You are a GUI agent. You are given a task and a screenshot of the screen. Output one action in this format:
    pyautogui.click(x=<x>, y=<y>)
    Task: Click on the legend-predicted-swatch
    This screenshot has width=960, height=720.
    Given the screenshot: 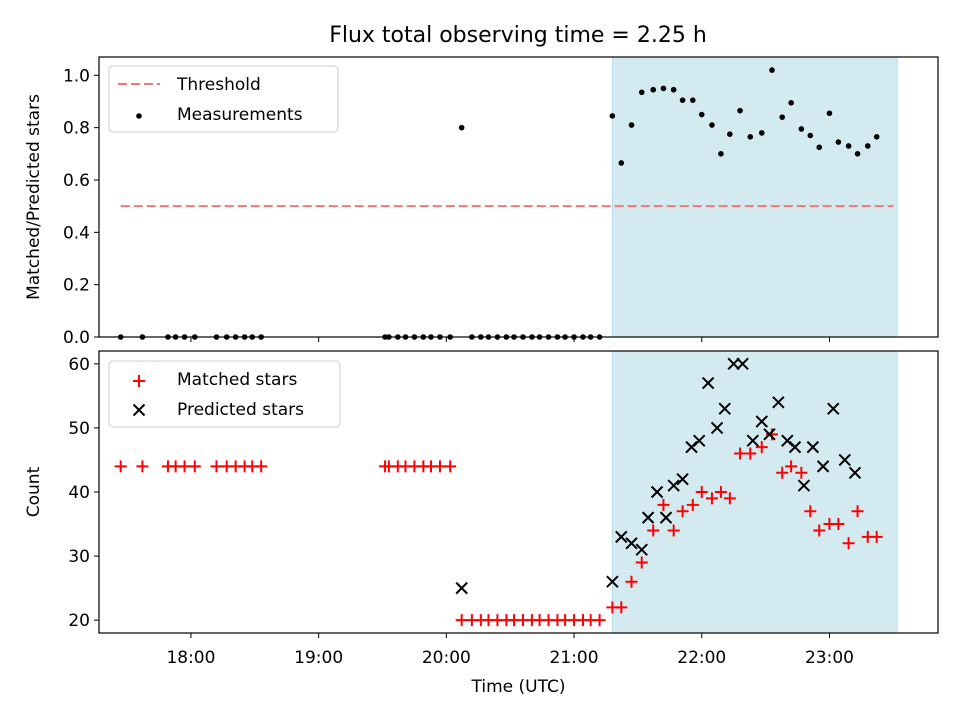 What is the action you would take?
    pyautogui.click(x=139, y=410)
    